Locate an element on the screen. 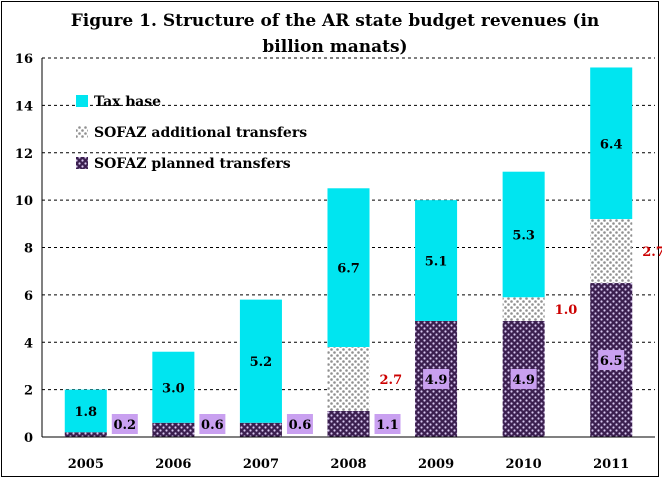  x-tick-label-2006: 2006 is located at coordinates (173, 464).